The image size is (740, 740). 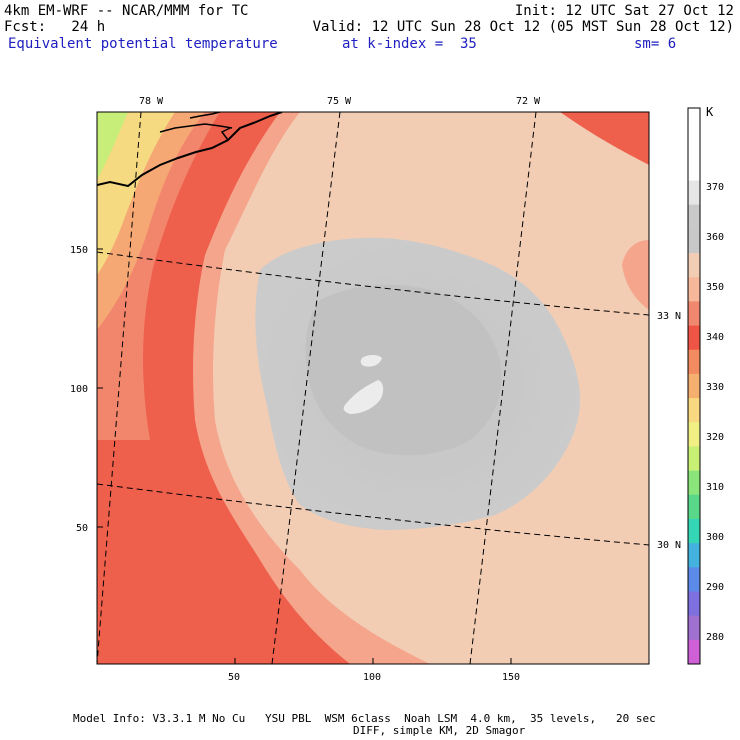 I want to click on y-tick-100: 100, so click(x=79, y=389).